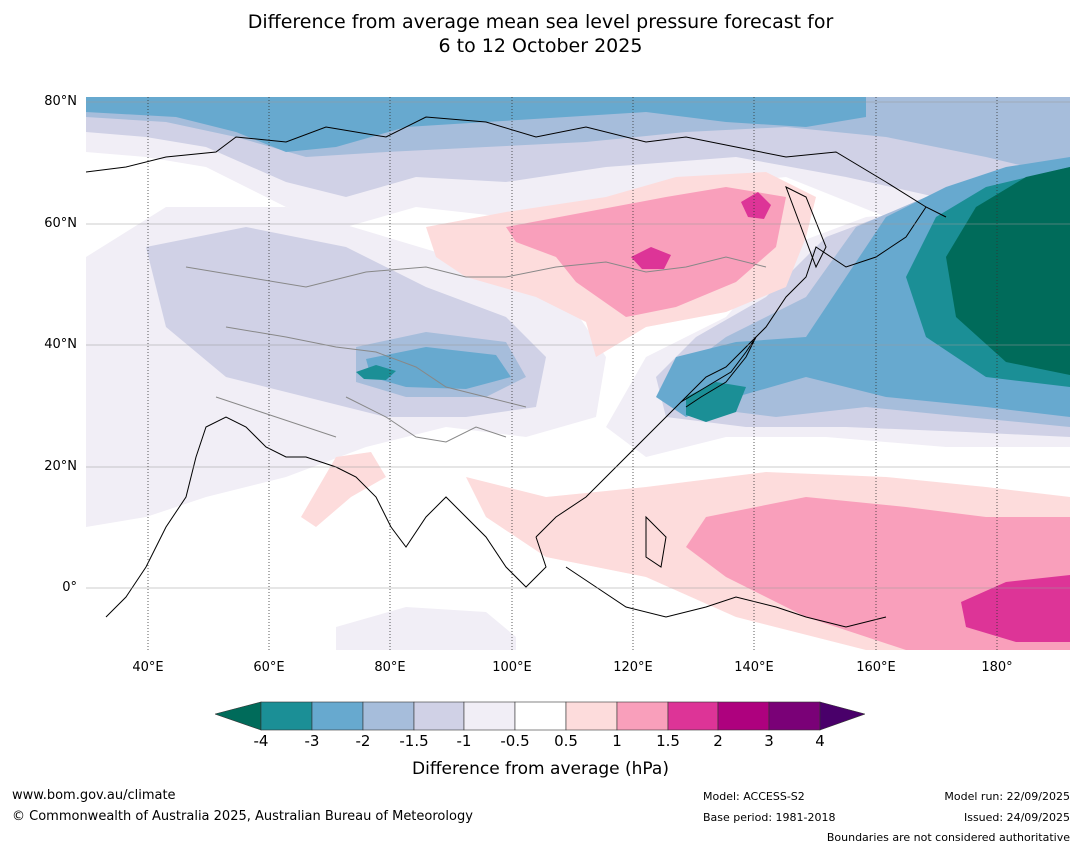  I want to click on lat-label-20n: 20°N, so click(60, 466).